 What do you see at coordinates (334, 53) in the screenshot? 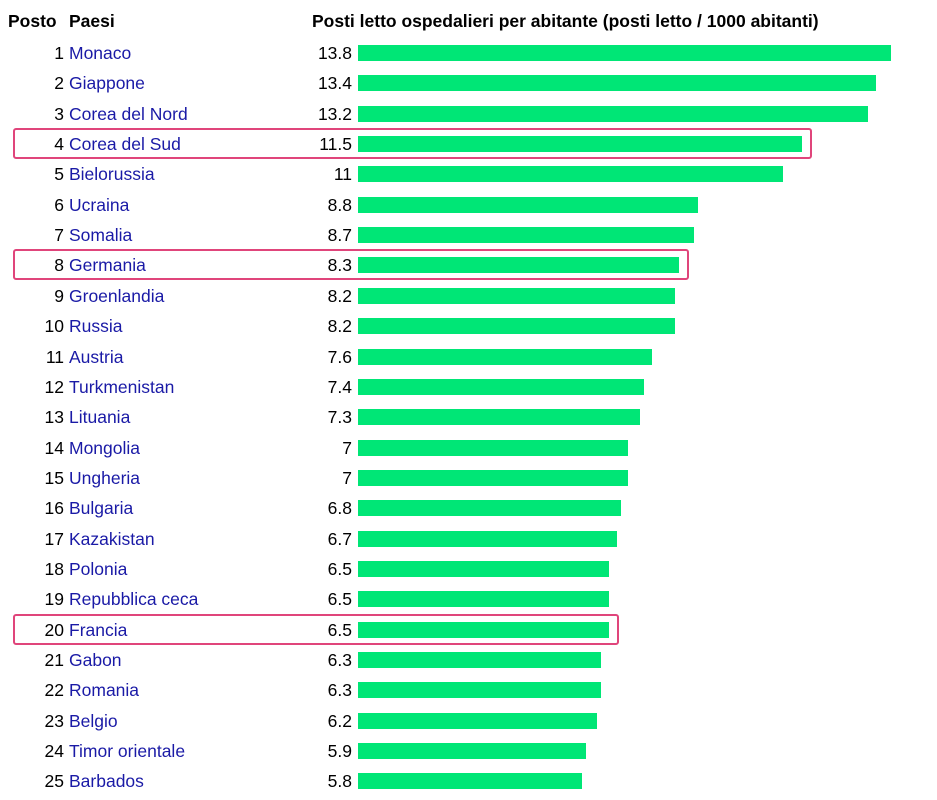
I see `value-label: 13.8` at bounding box center [334, 53].